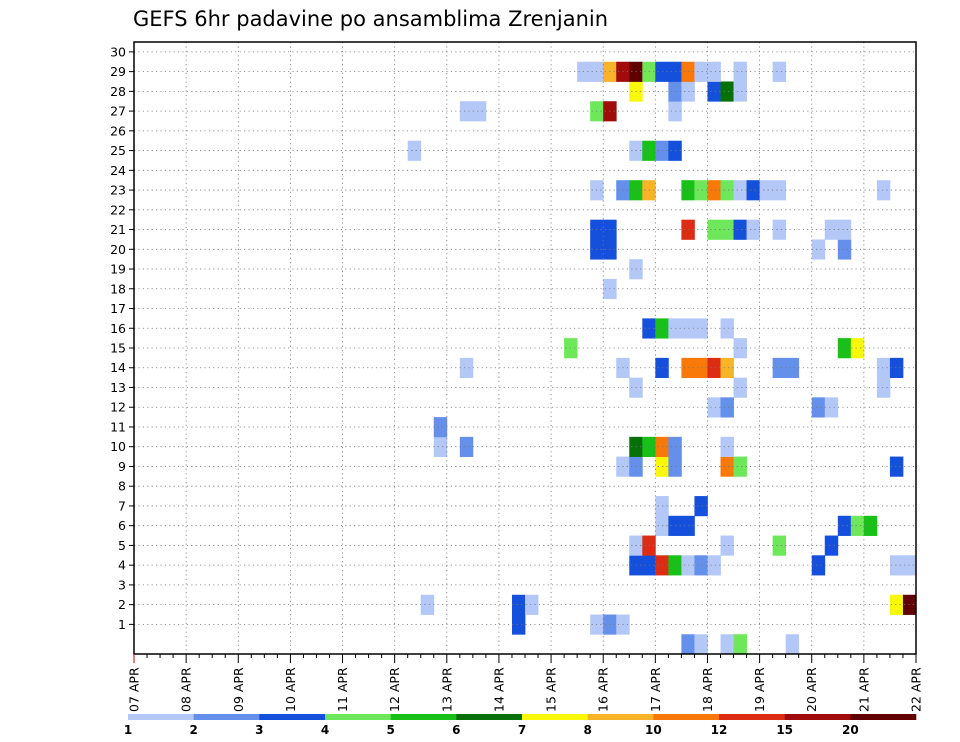 This screenshot has height=742, width=960. Describe the element at coordinates (498, 689) in the screenshot. I see `x-tick-label: 14 APR` at that location.